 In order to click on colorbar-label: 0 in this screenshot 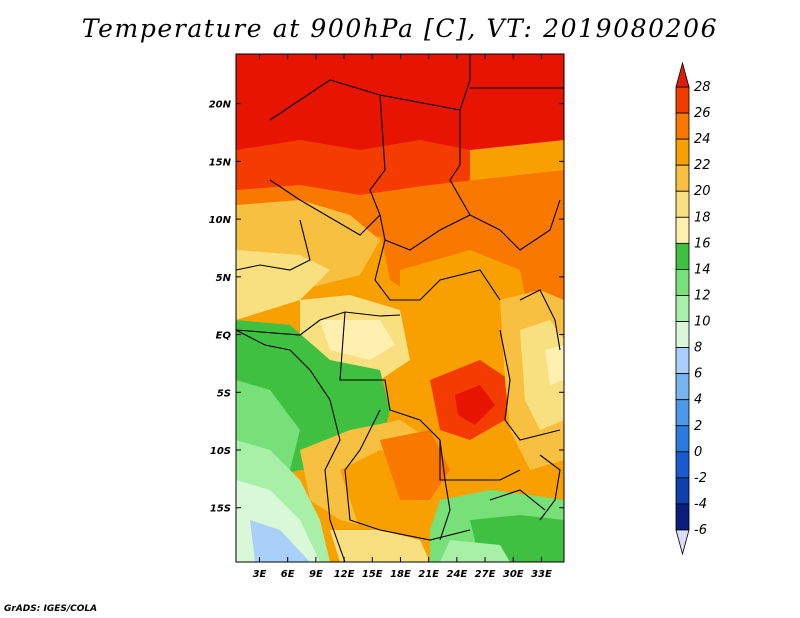, I will do `click(698, 452)`.